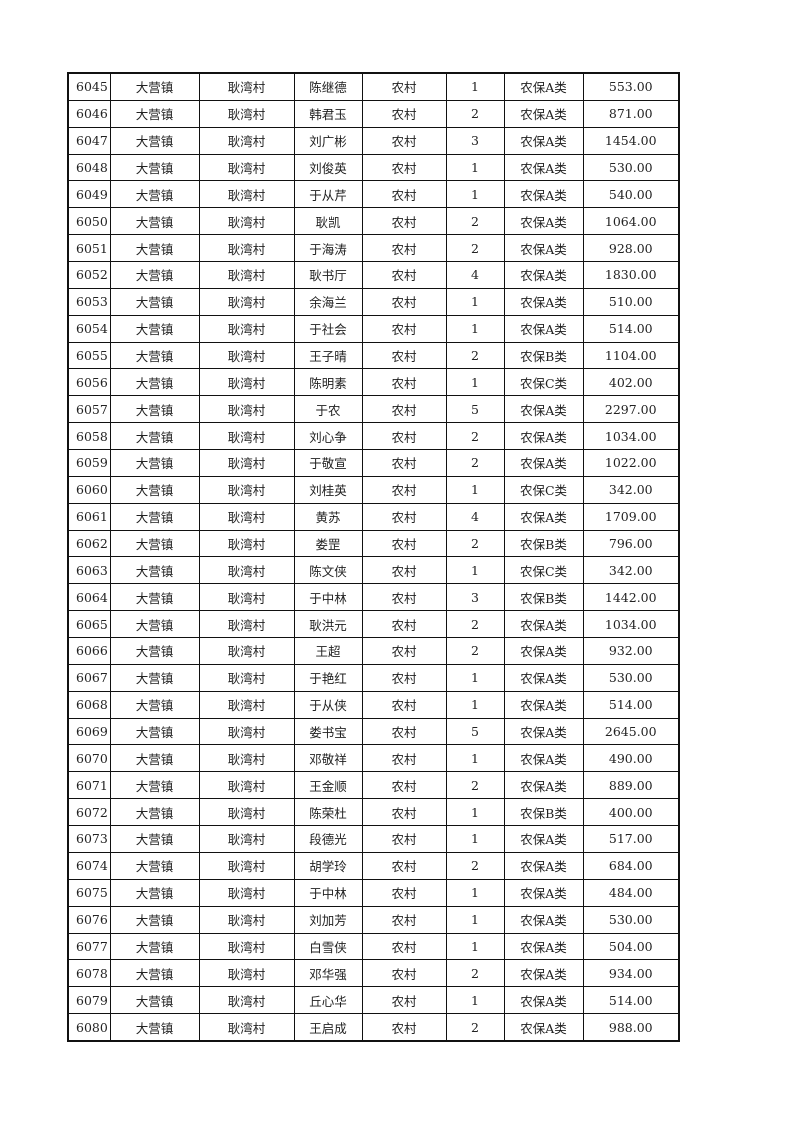  I want to click on cell-row-id: 6073, so click(89, 839).